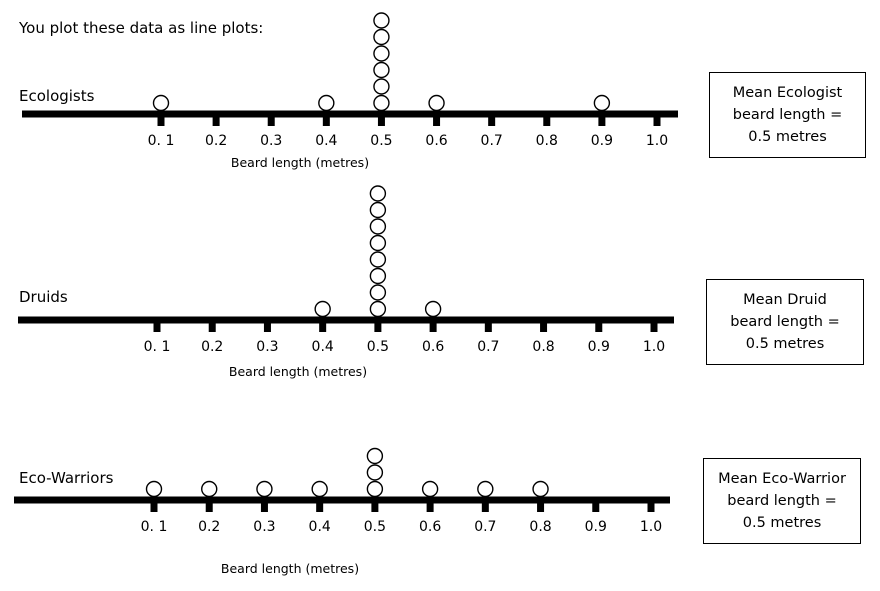 The height and width of the screenshot is (591, 880). Describe the element at coordinates (785, 300) in the screenshot. I see `mean-box-line: Mean Druid` at that location.